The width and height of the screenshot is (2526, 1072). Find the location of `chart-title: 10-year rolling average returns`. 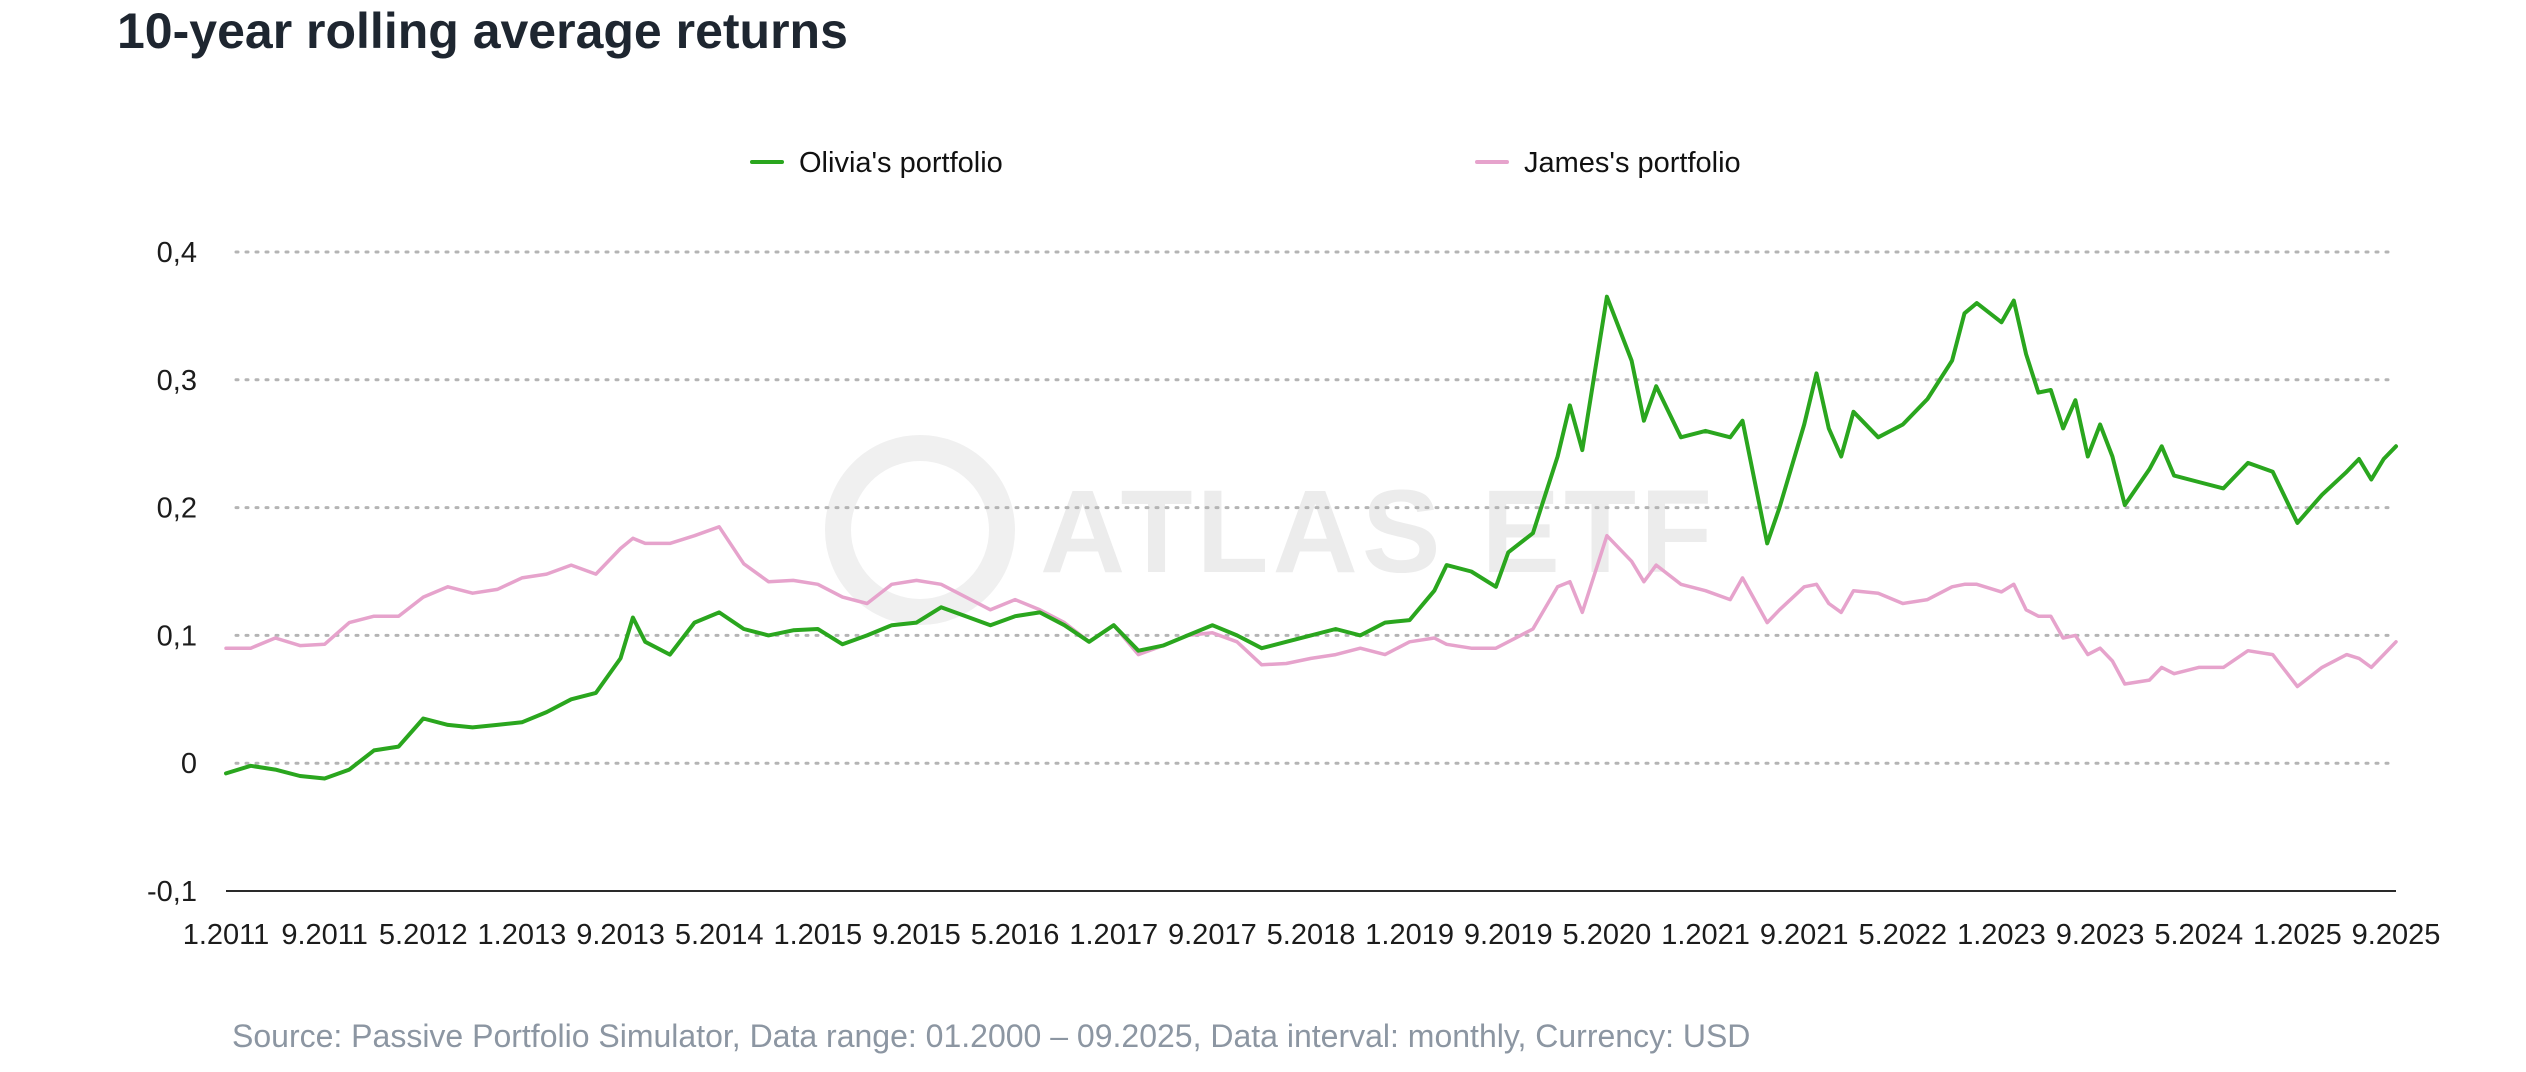

chart-title: 10-year rolling average returns is located at coordinates (482, 31).